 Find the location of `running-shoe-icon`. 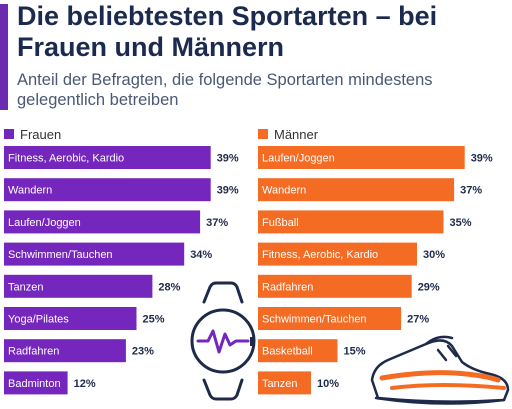

running-shoe-icon is located at coordinates (440, 370).